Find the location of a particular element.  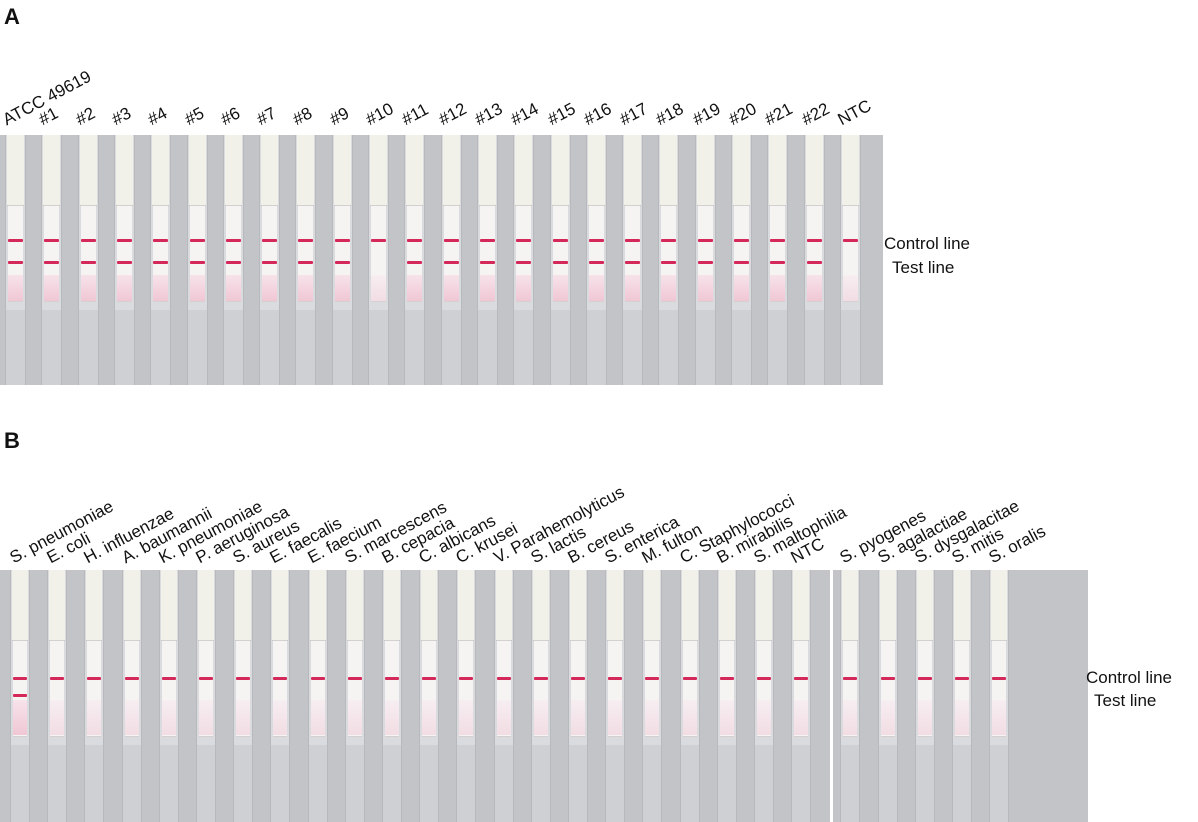

strip-label: #9 is located at coordinates (339, 116).